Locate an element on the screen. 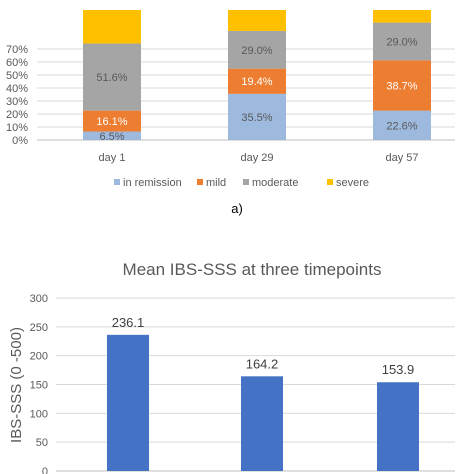 The image size is (474, 474). y-tick-label: 0 is located at coordinates (45, 470).